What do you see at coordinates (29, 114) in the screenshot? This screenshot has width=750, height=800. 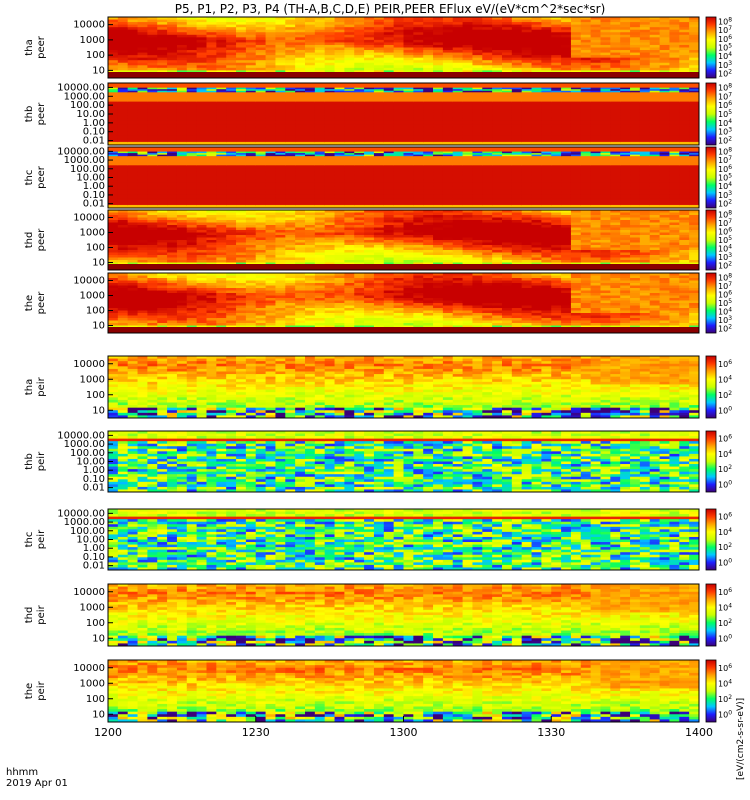 I see `y-label-probe: thb` at bounding box center [29, 114].